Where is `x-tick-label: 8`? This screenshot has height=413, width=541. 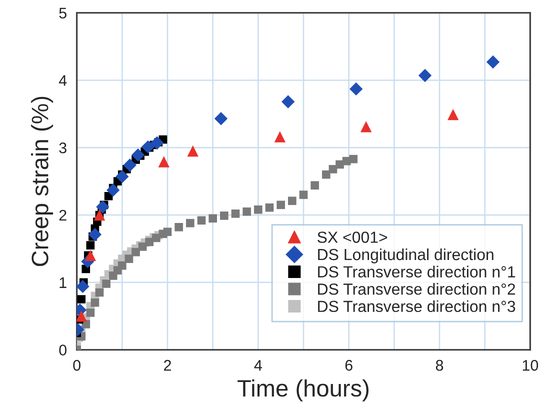 x-tick-label: 8 is located at coordinates (440, 365).